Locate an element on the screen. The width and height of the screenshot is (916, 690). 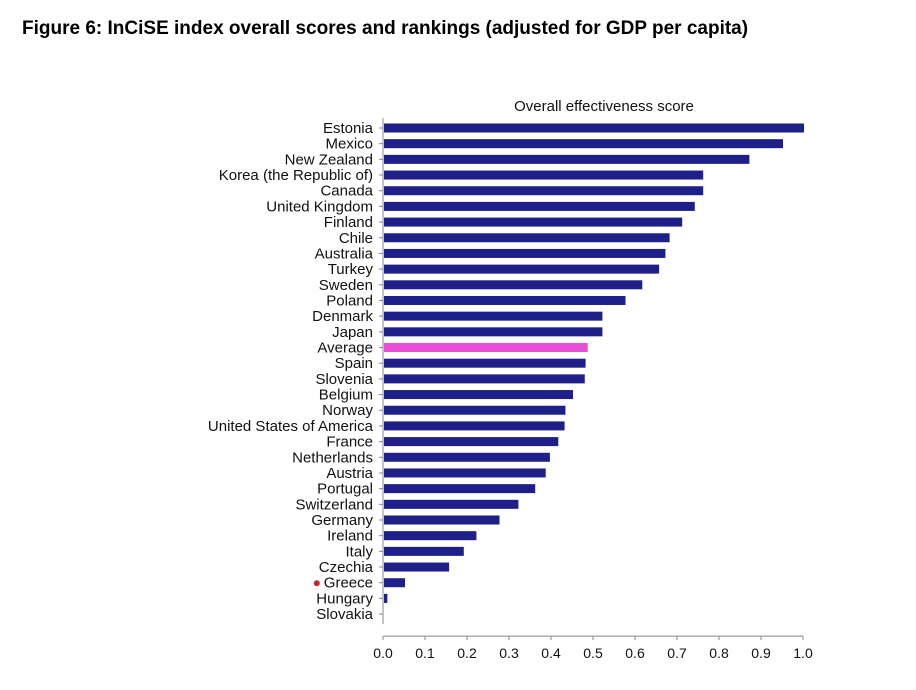
x-tick-label: 0.4 is located at coordinates (551, 653).